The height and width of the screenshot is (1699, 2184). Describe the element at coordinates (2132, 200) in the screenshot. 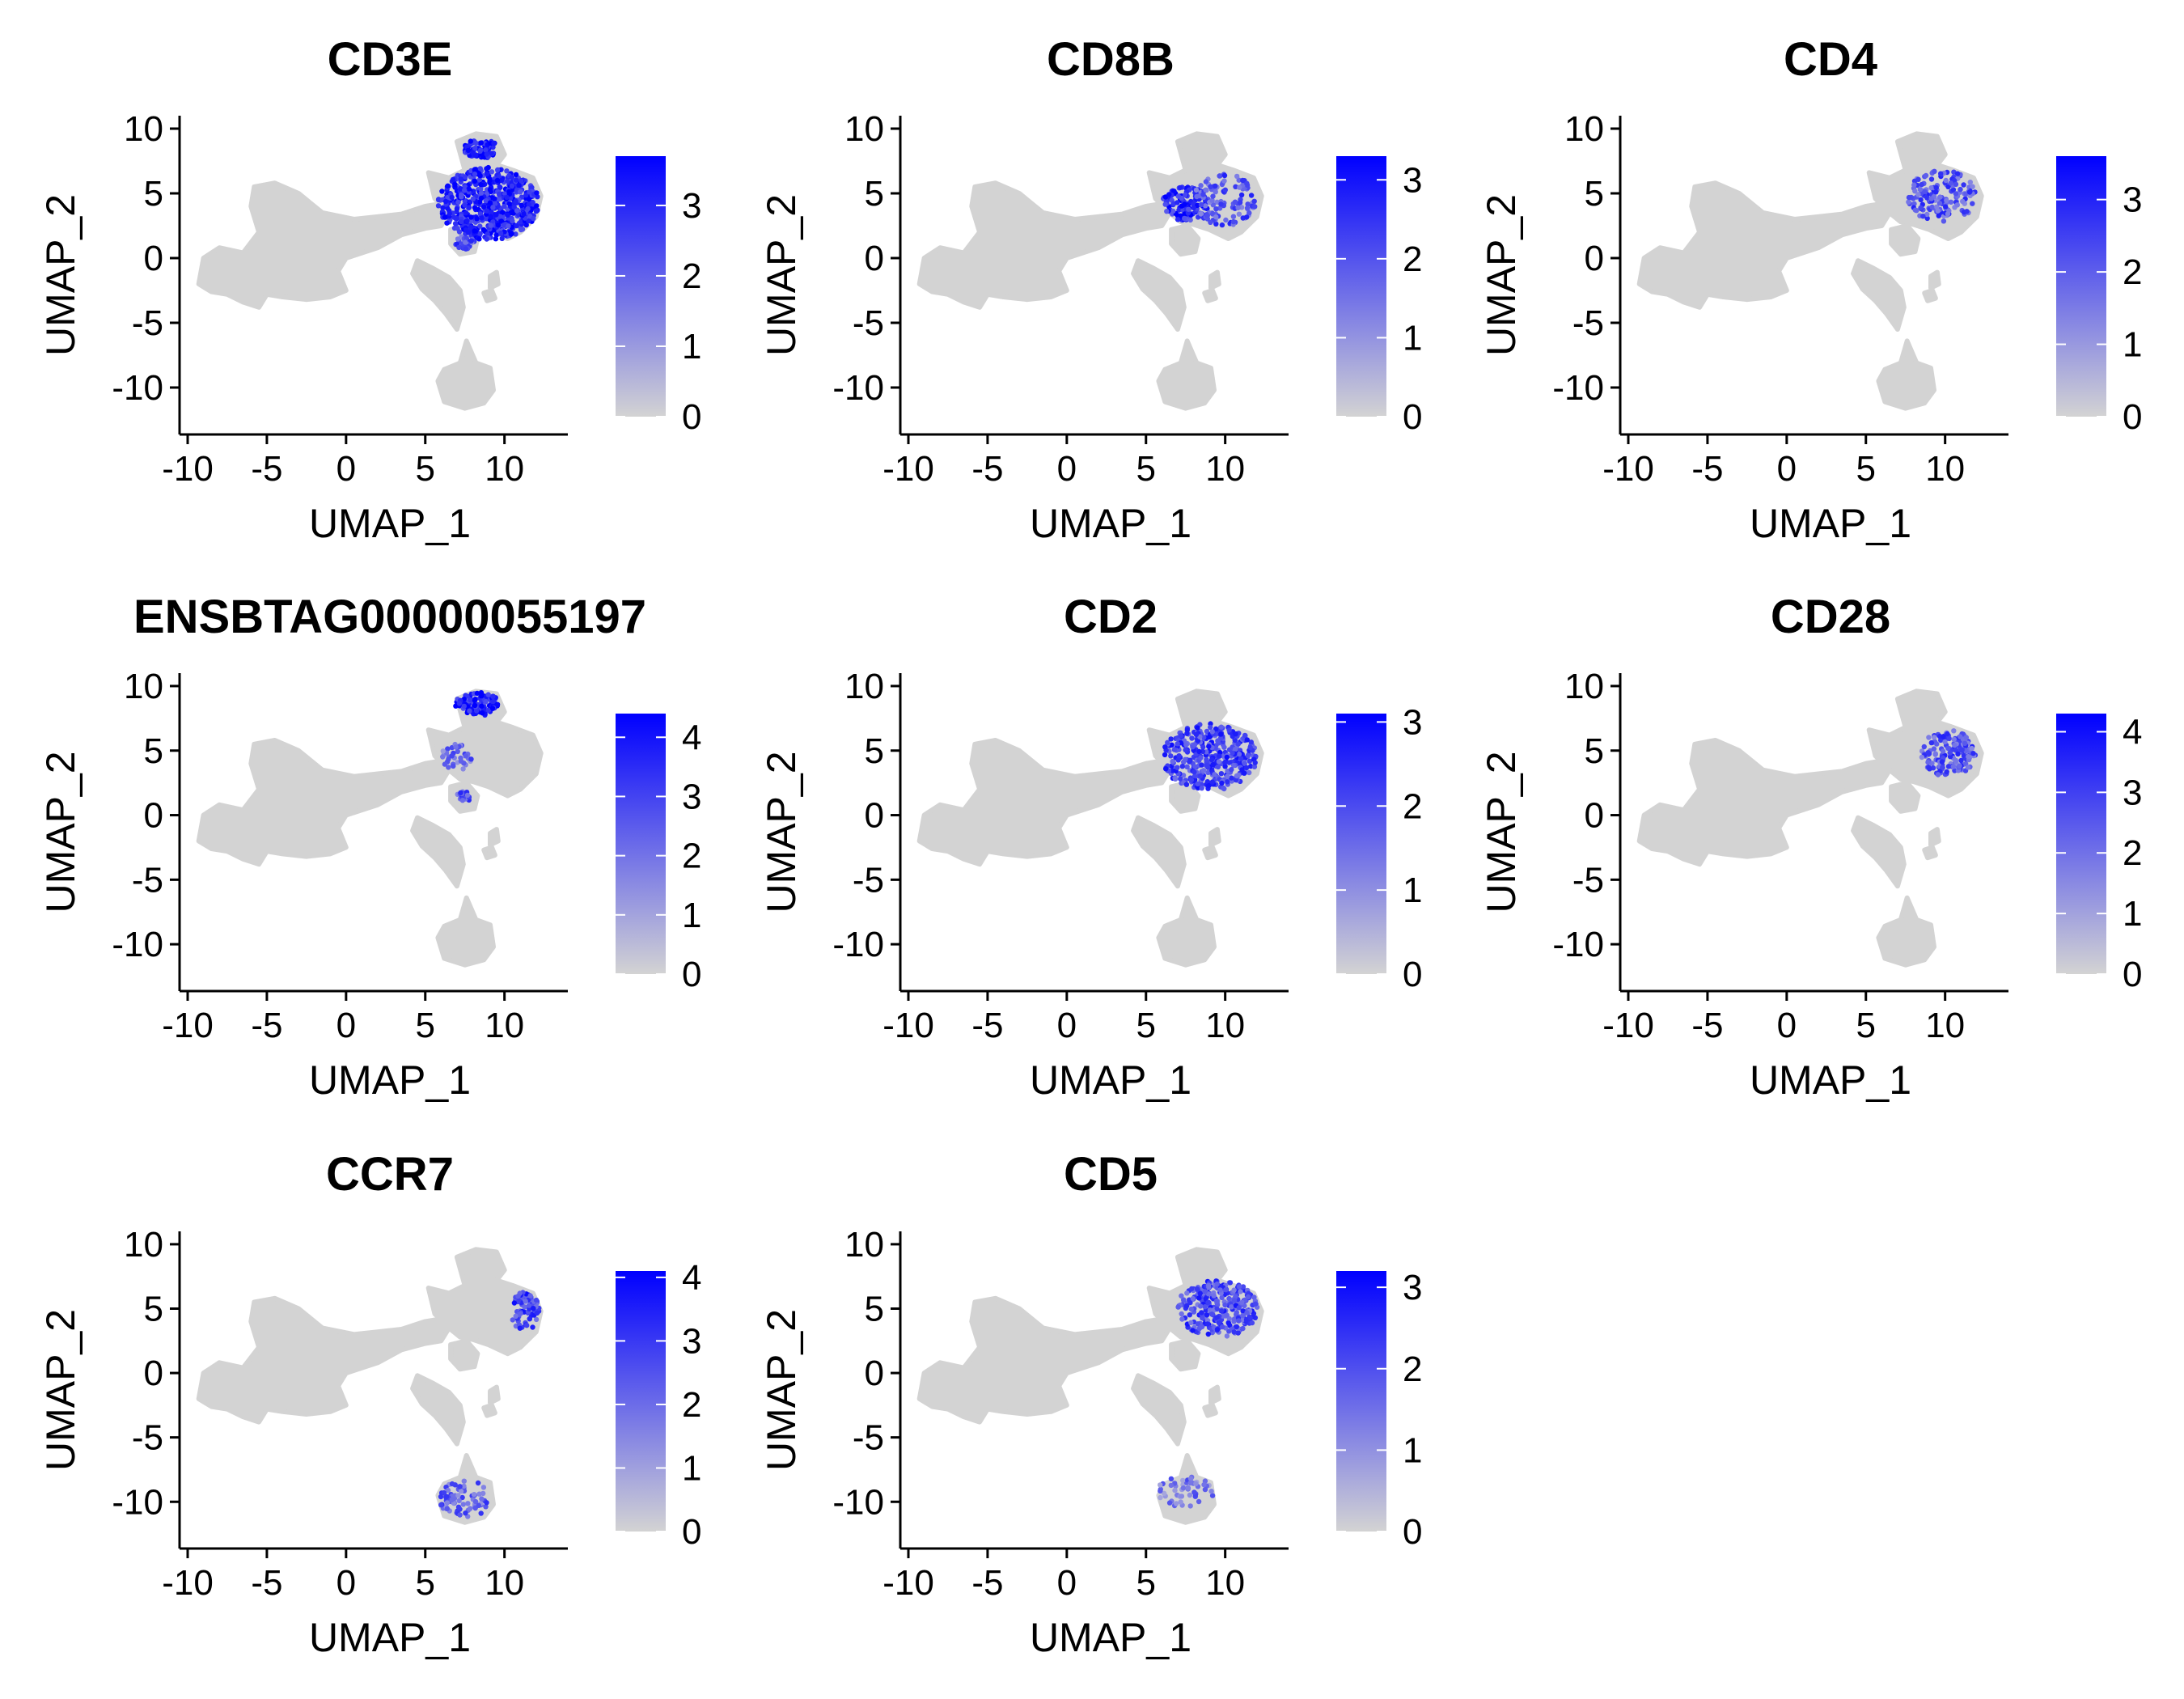

I see `colorbar-label: 3` at that location.